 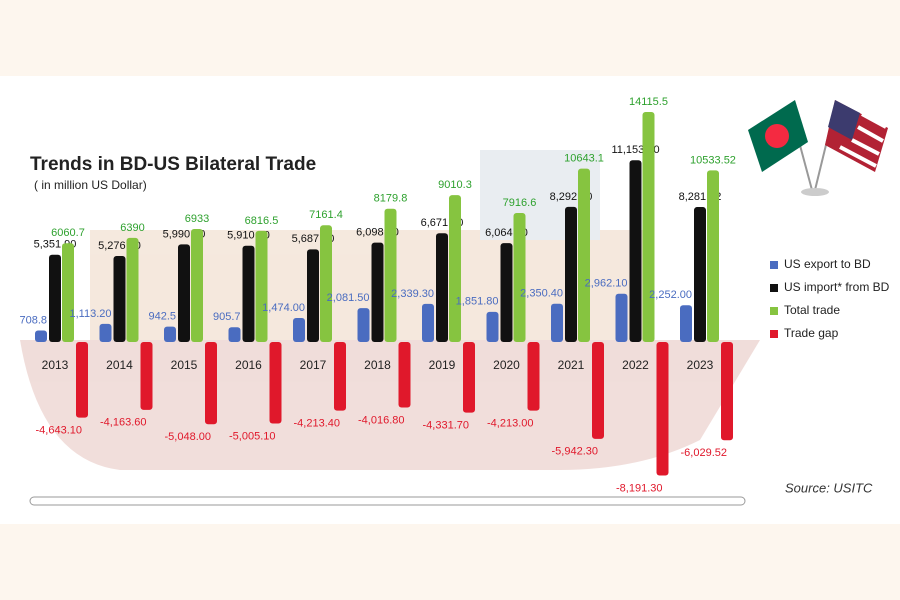 I want to click on data-label: 2,350.40, so click(x=541, y=294).